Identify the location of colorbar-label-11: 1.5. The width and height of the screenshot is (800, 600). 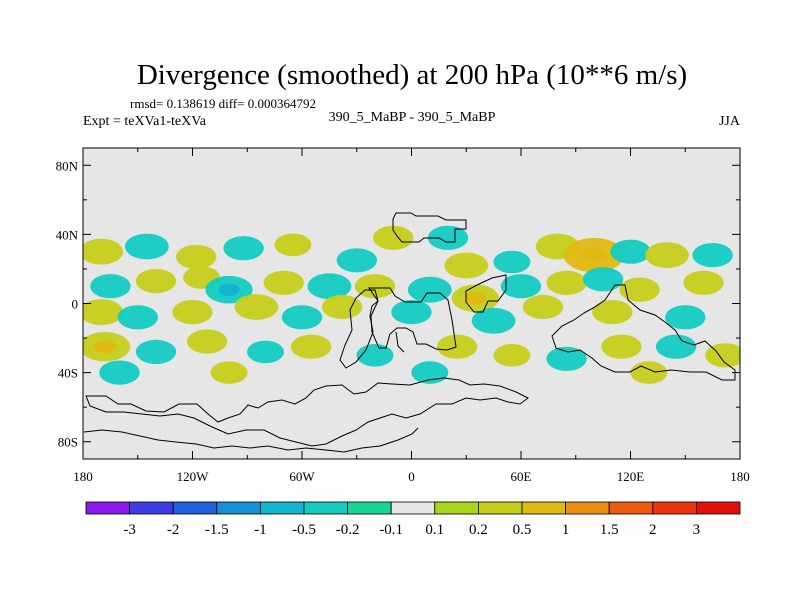
(609, 530).